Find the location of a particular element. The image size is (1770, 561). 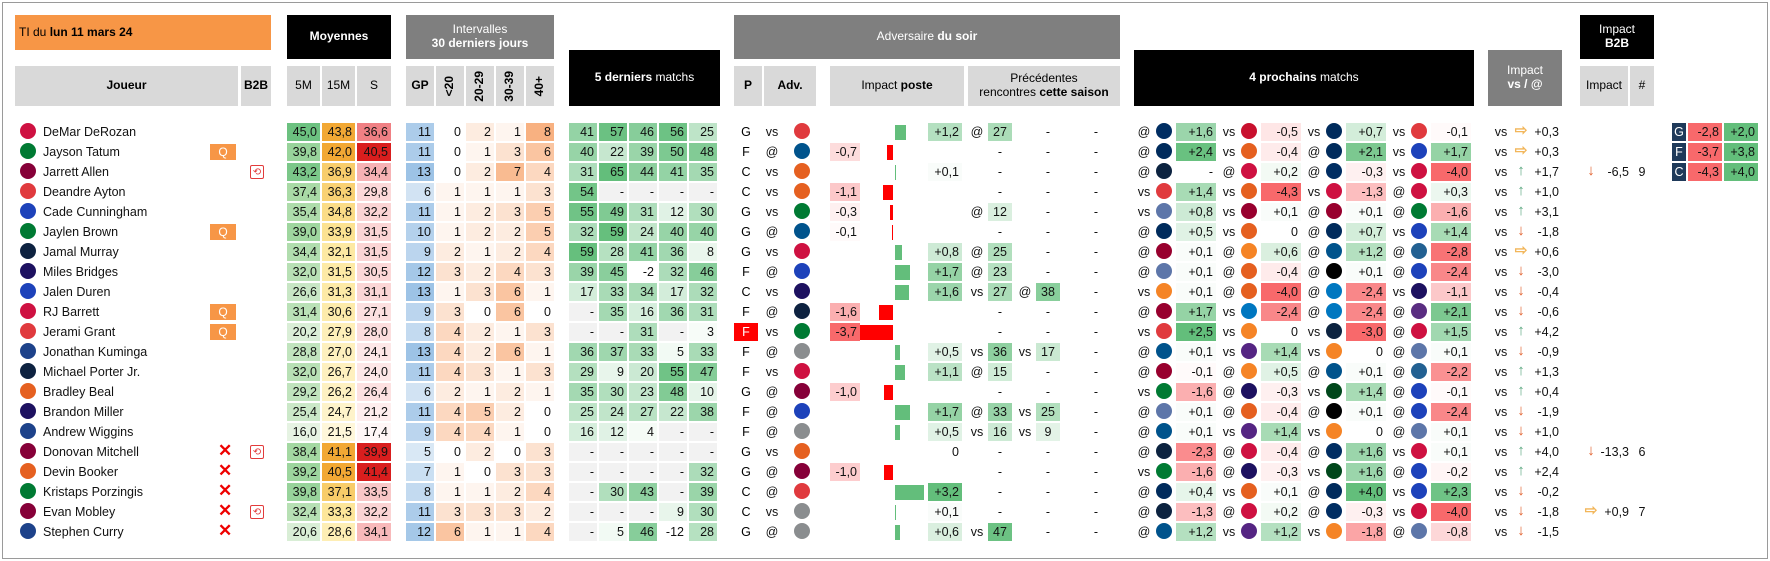

player-name: Michael Porter Jr. is located at coordinates (92, 372).